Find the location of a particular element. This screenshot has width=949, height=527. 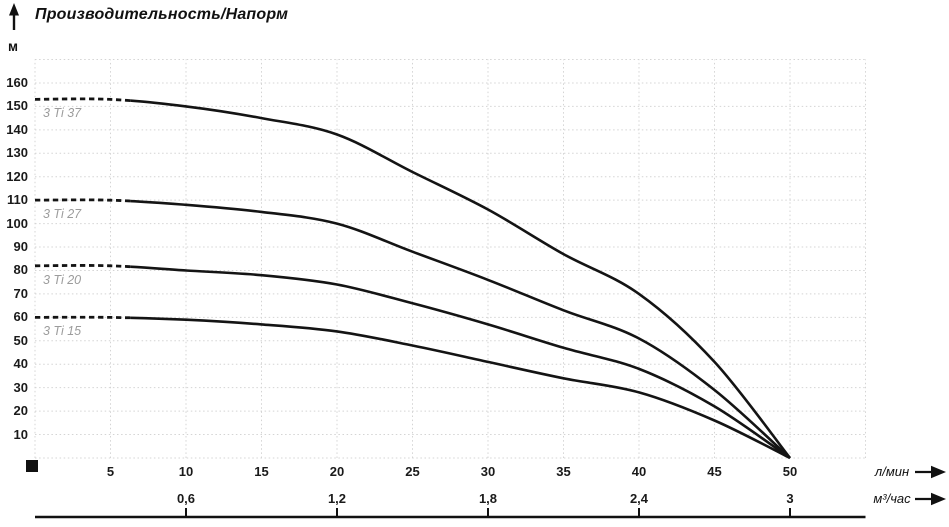

origin-square-marker is located at coordinates (32, 466).